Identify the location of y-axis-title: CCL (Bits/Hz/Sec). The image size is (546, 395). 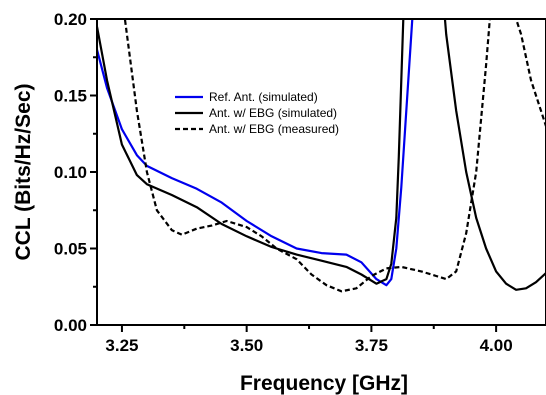
(23, 172).